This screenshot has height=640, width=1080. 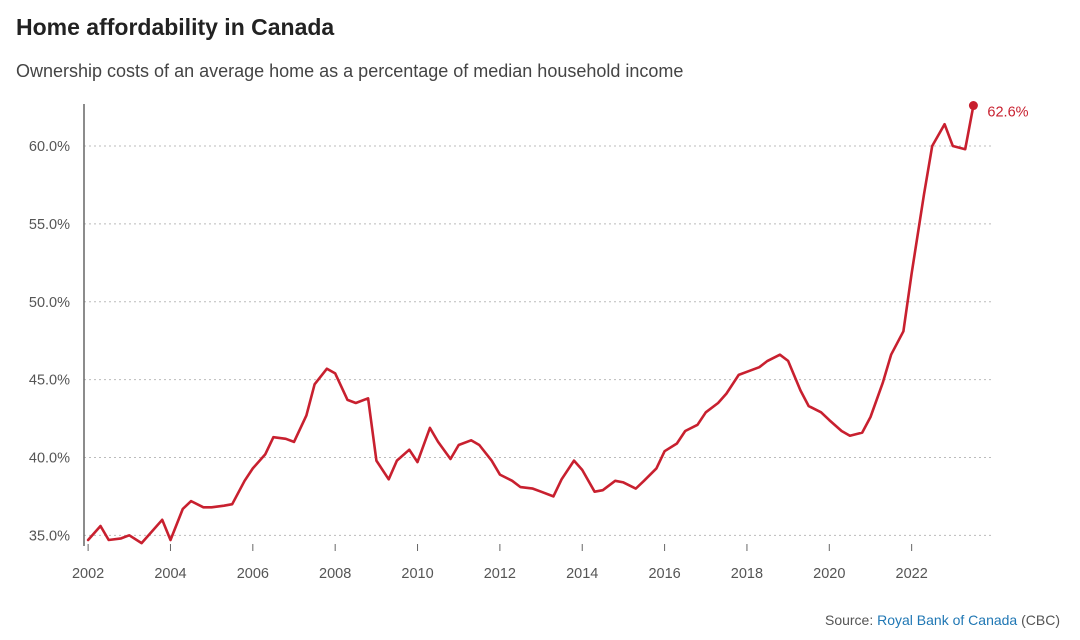 I want to click on x-tick-label: 2006, so click(x=253, y=574).